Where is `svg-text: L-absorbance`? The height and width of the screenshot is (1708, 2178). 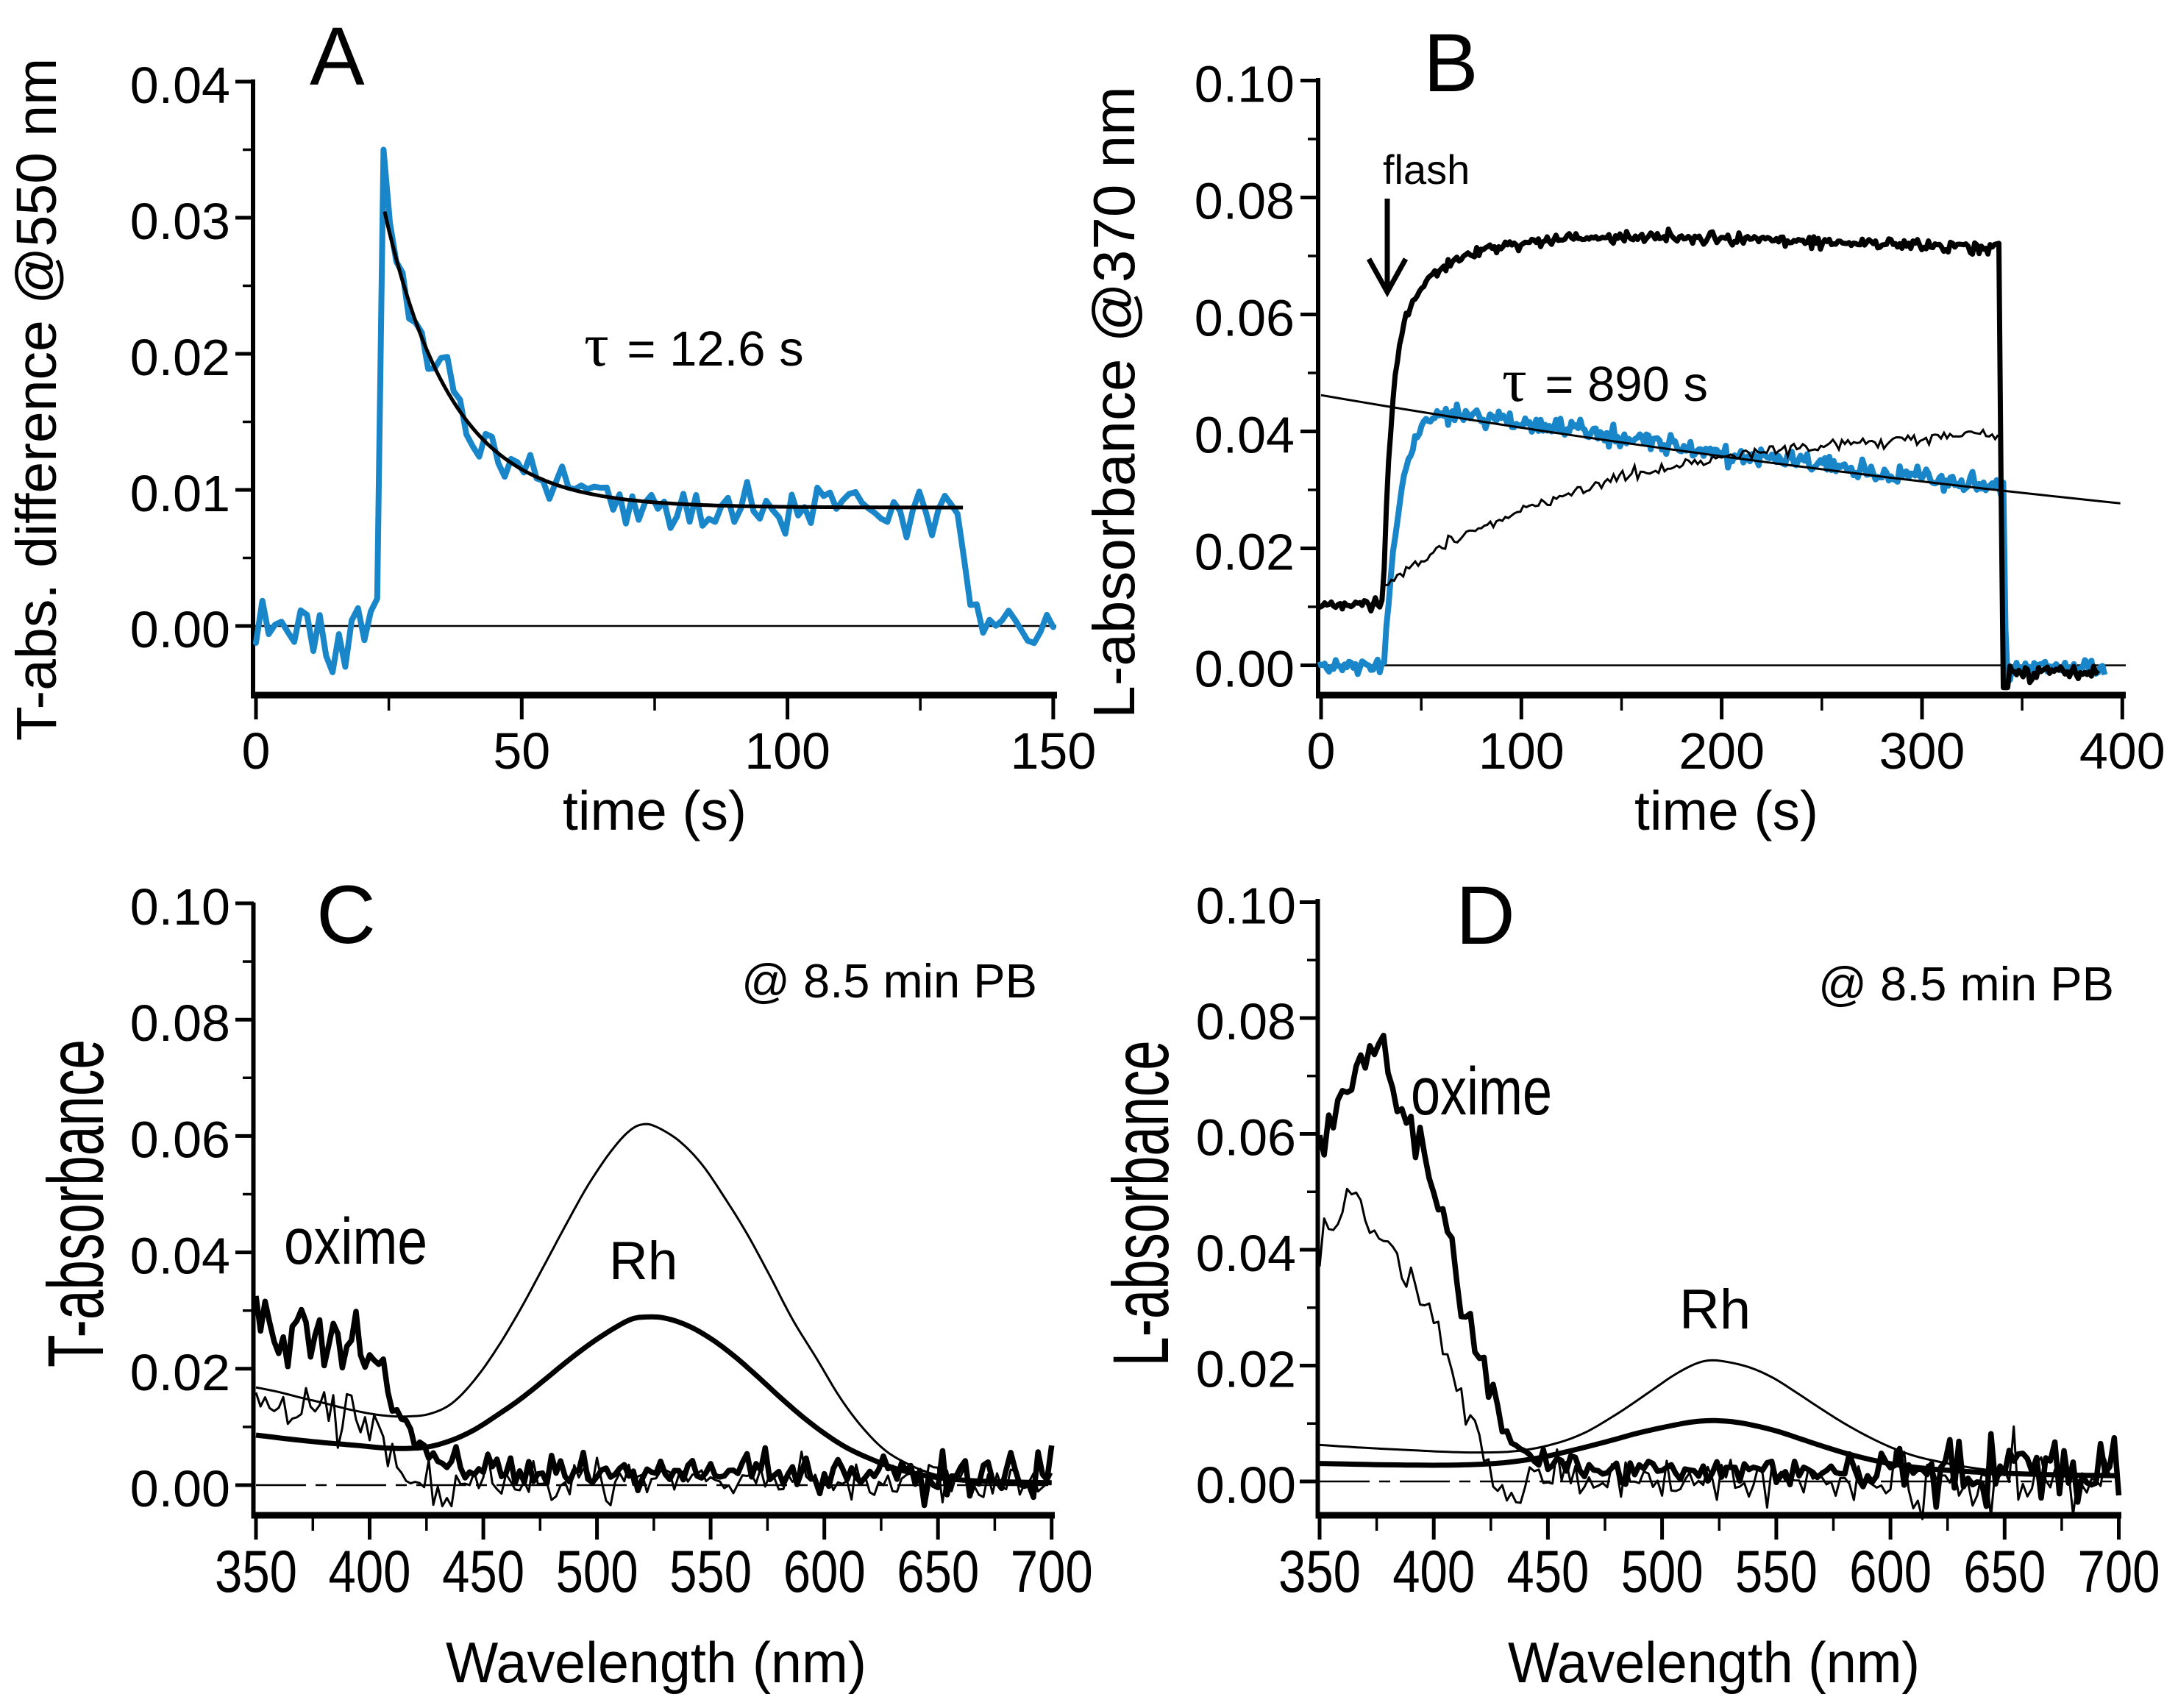
svg-text: L-absorbance is located at coordinates (1140, 1204).